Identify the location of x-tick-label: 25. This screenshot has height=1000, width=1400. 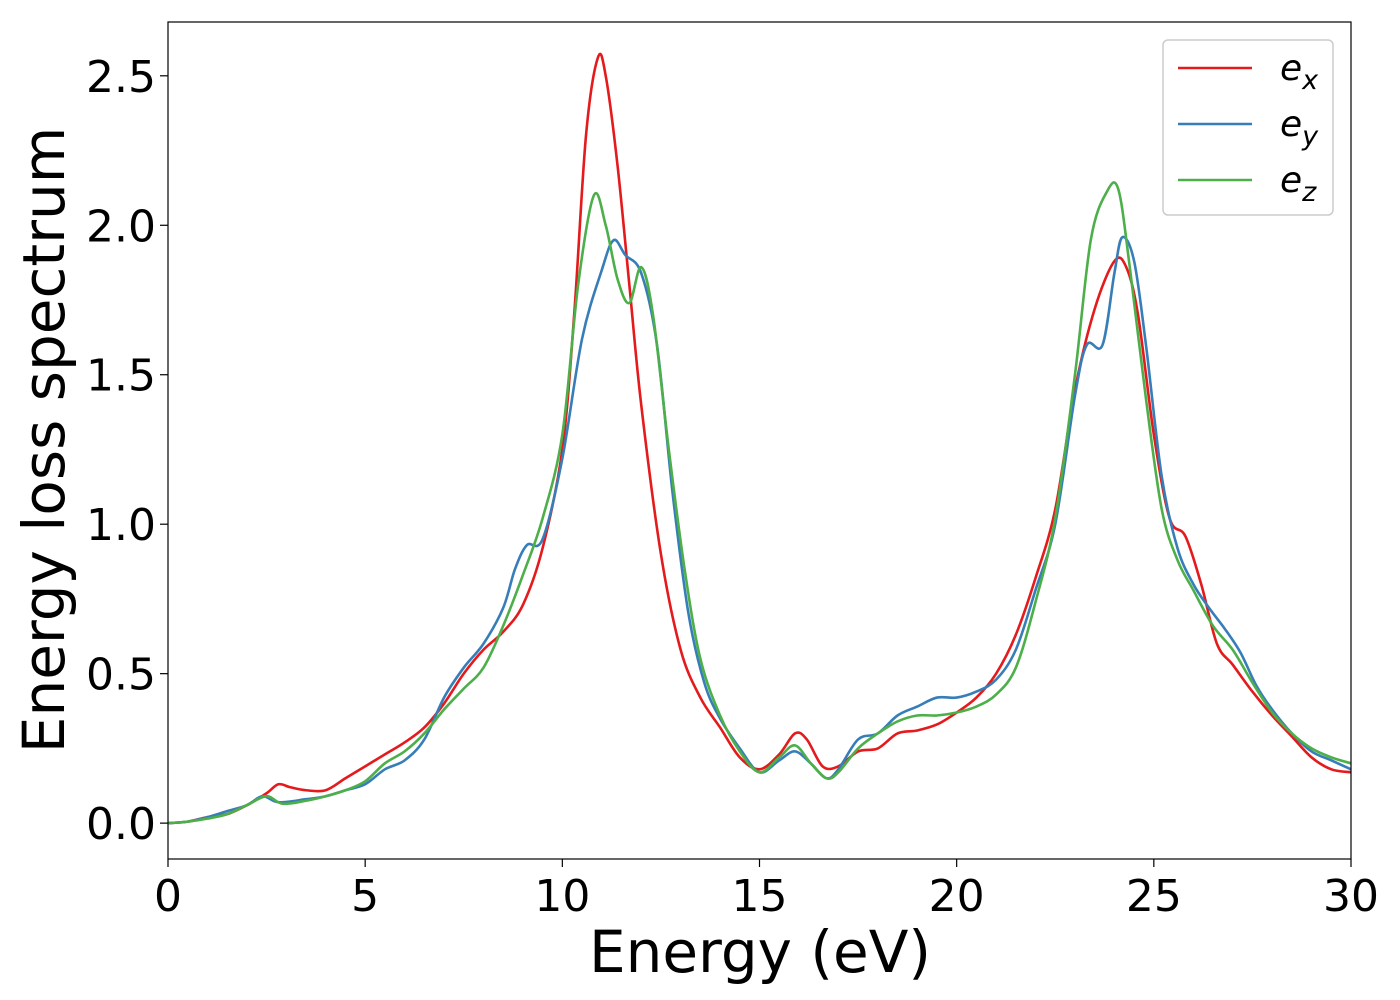
(1154, 896).